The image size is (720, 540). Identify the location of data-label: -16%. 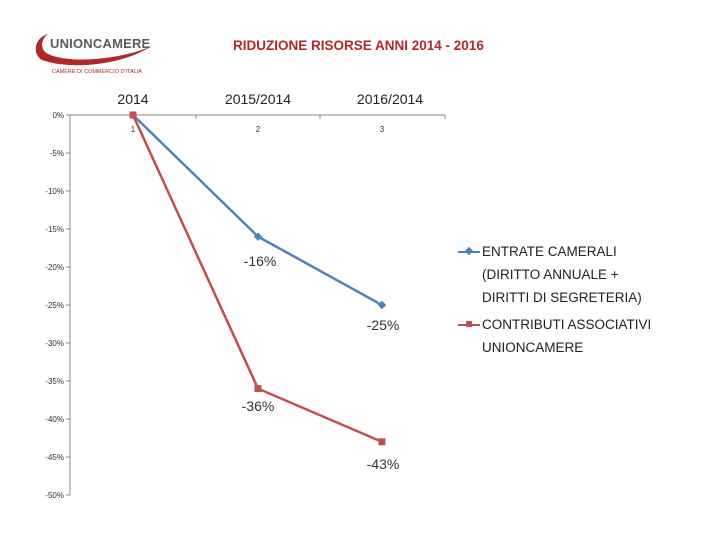
(260, 261).